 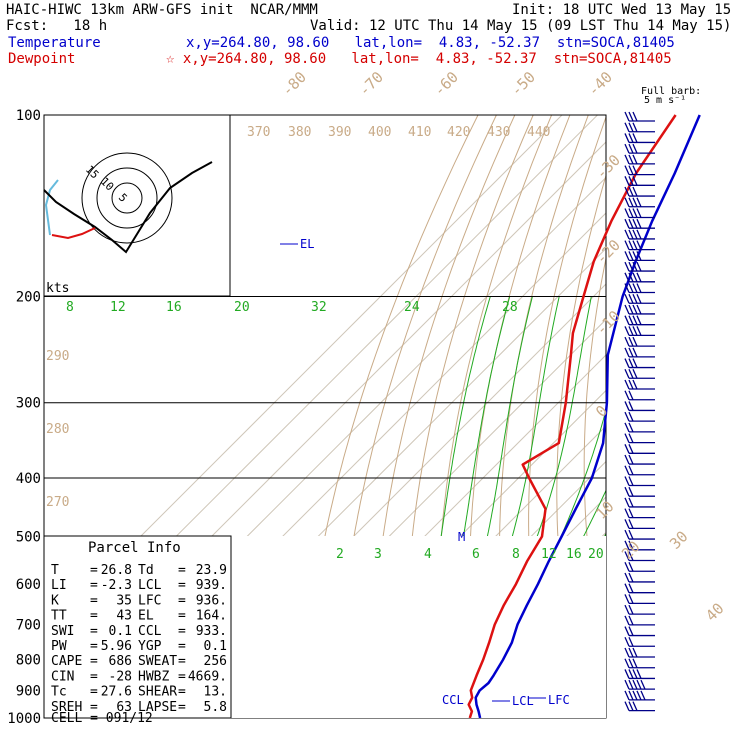 What do you see at coordinates (608, 252) in the screenshot?
I see `isotherm-label: -20` at bounding box center [608, 252].